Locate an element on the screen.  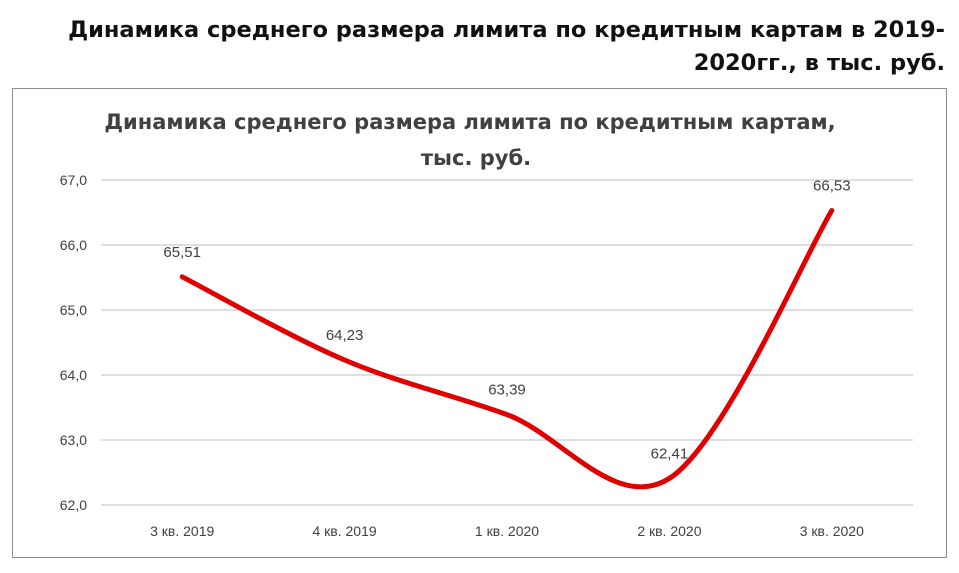
y-tick-label: 63,0 is located at coordinates (73, 440).